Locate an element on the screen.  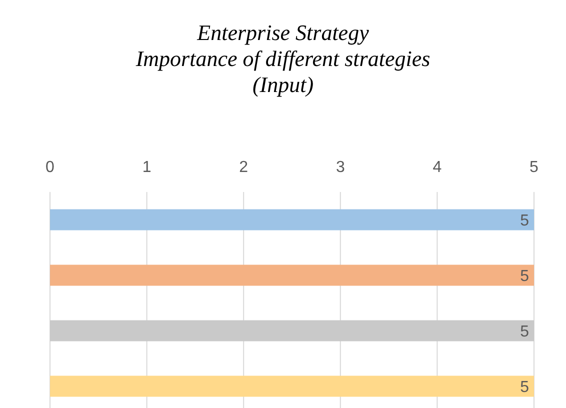
x-tick-label: 0 is located at coordinates (50, 167).